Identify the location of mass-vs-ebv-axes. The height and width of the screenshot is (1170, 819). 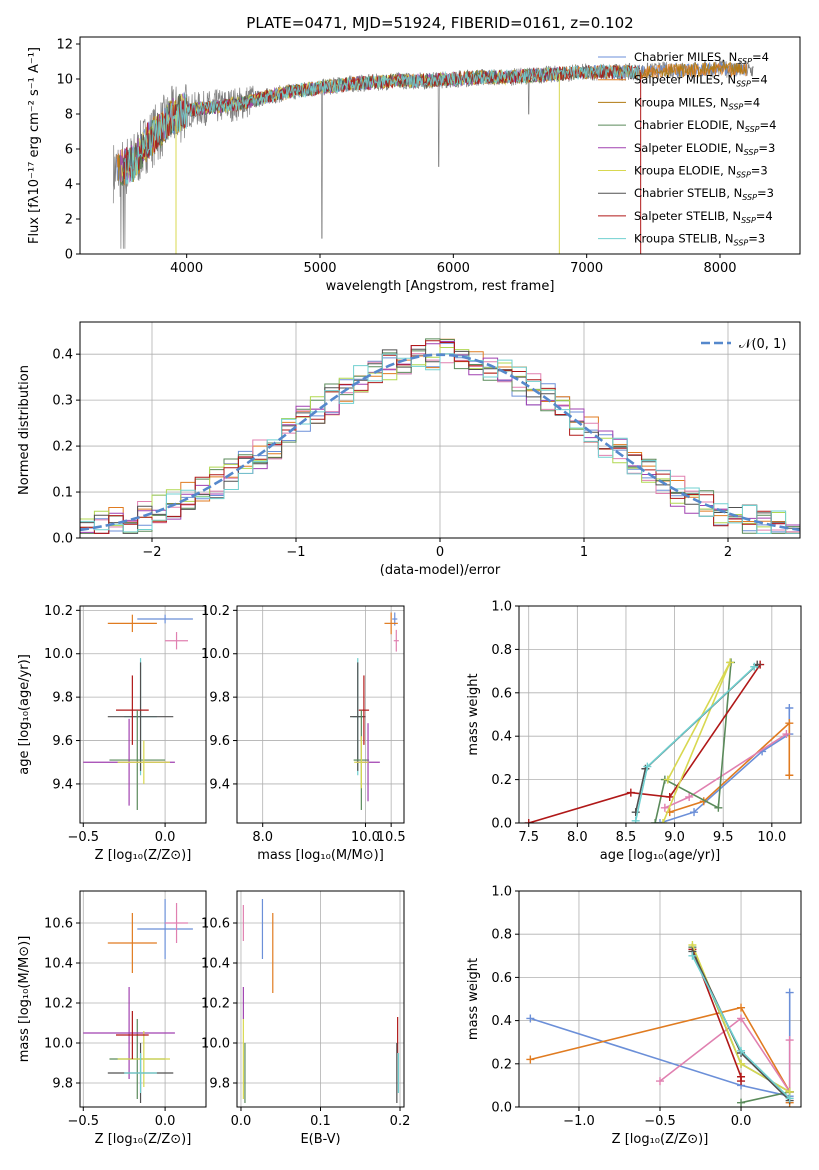
(320, 999).